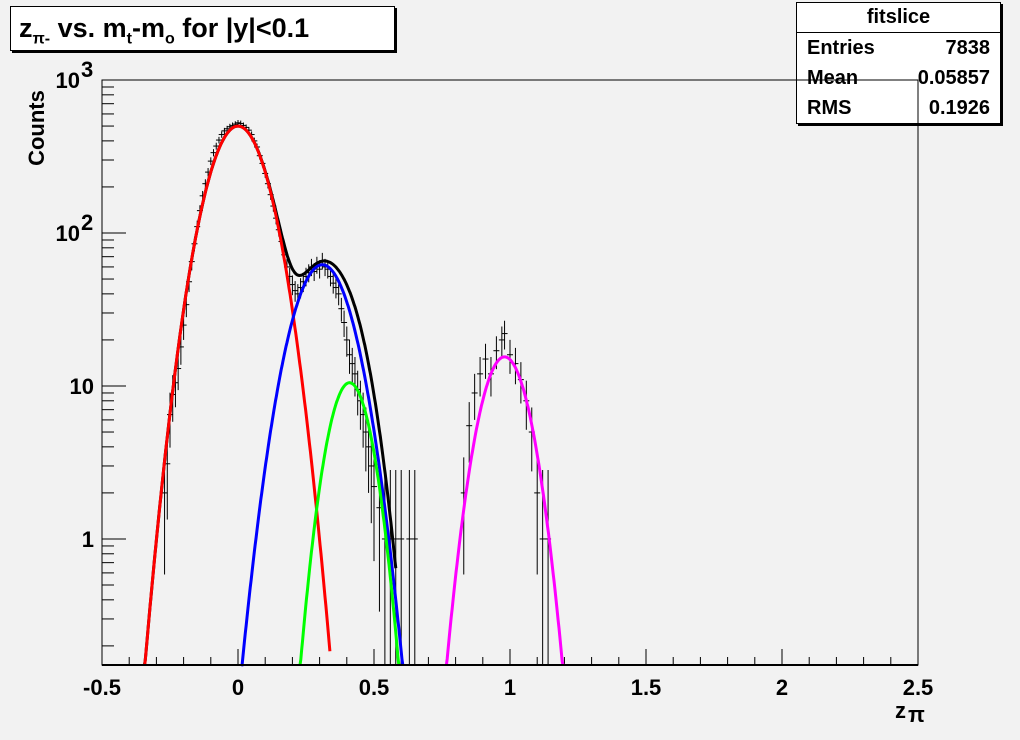  Describe the element at coordinates (374, 687) in the screenshot. I see `x-tick-label: 0.5` at that location.